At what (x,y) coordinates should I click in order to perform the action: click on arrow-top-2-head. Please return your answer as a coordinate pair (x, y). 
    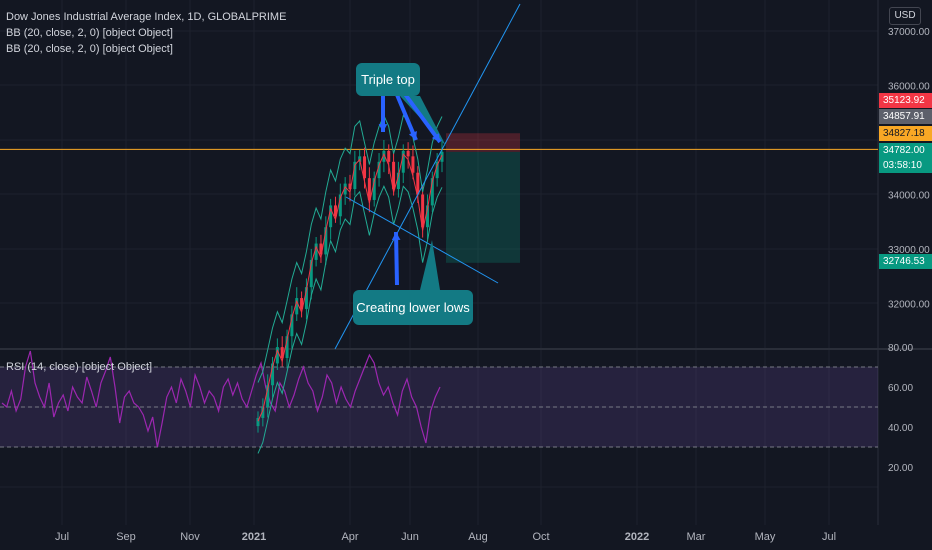
    Looking at the image, I should click on (412, 135).